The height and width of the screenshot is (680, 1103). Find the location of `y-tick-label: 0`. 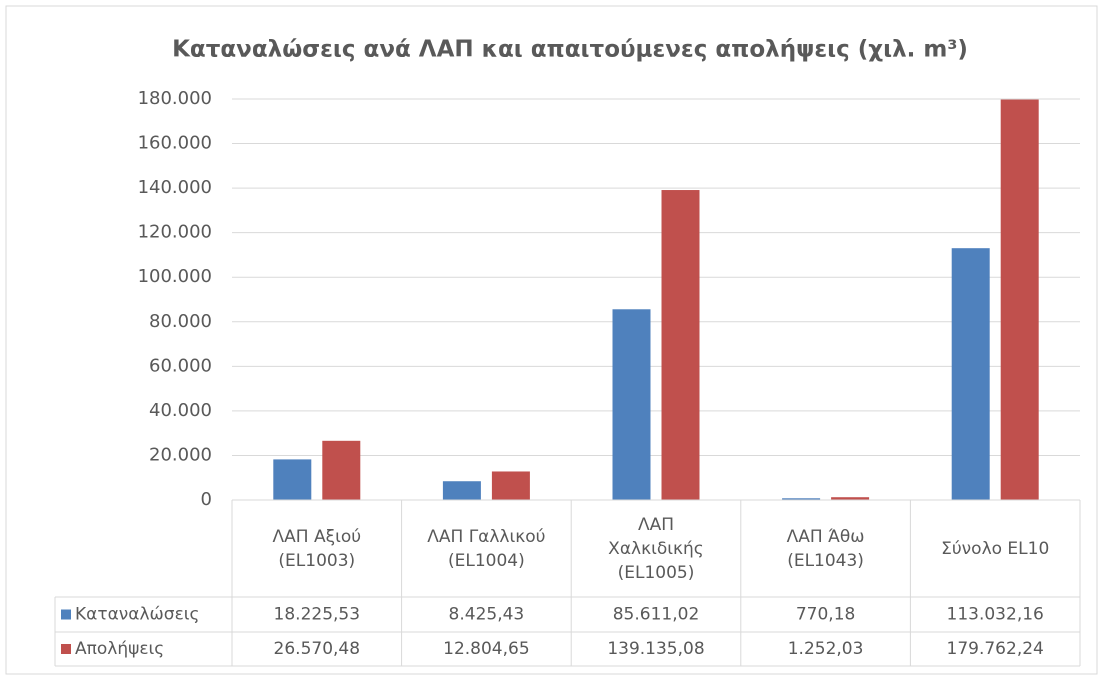

y-tick-label: 0 is located at coordinates (206, 499).